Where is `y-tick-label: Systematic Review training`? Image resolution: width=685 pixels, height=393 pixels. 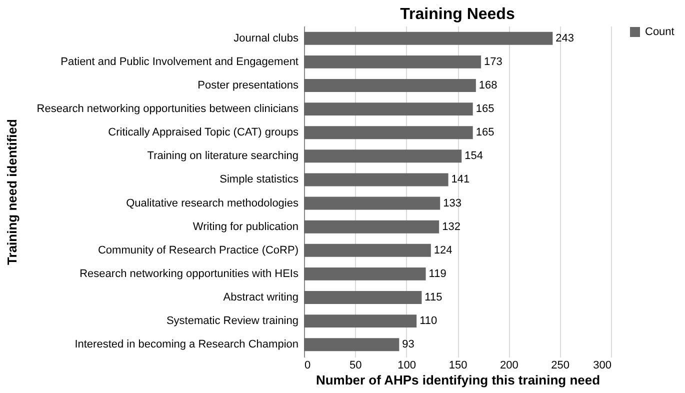
y-tick-label: Systematic Review training is located at coordinates (232, 321).